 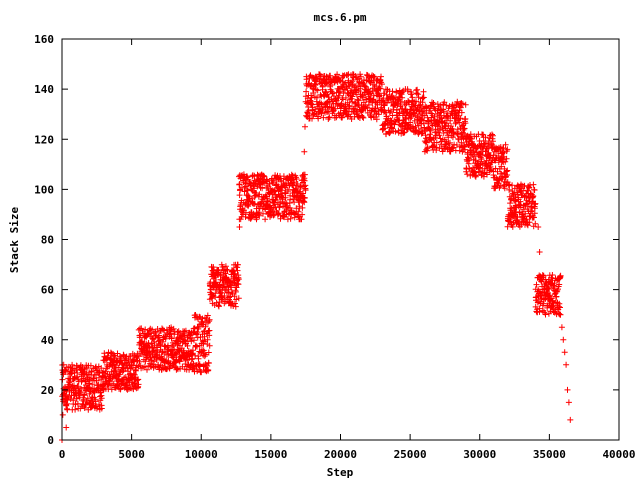 I want to click on x-tick-label: 10000, so click(x=201, y=454).